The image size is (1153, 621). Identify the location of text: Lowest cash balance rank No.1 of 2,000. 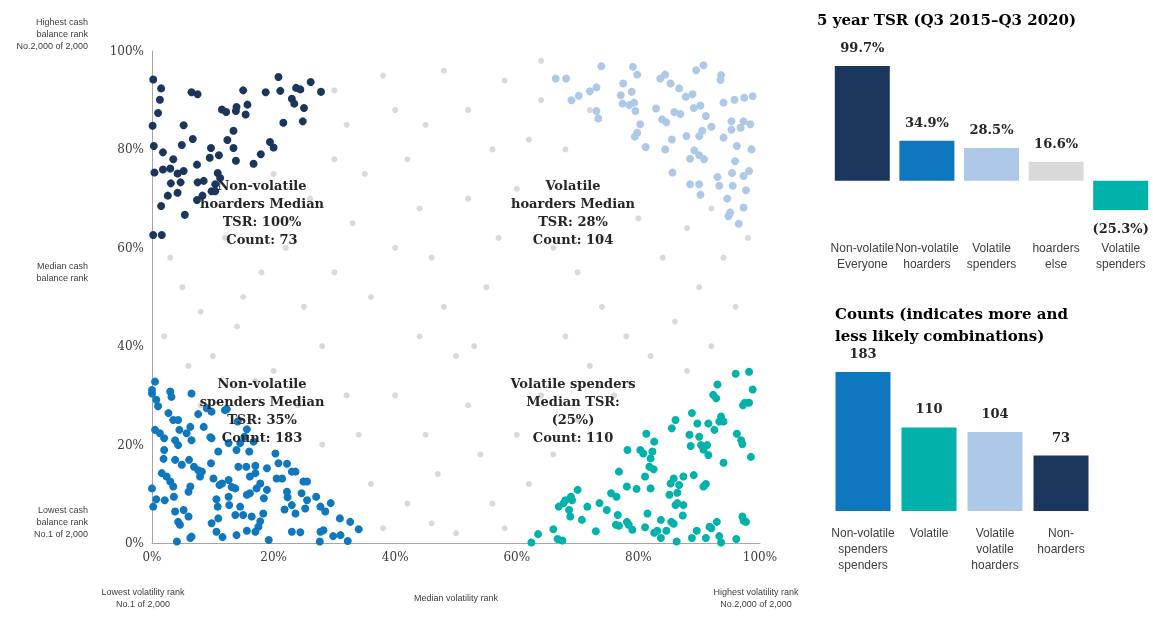
(61, 522).